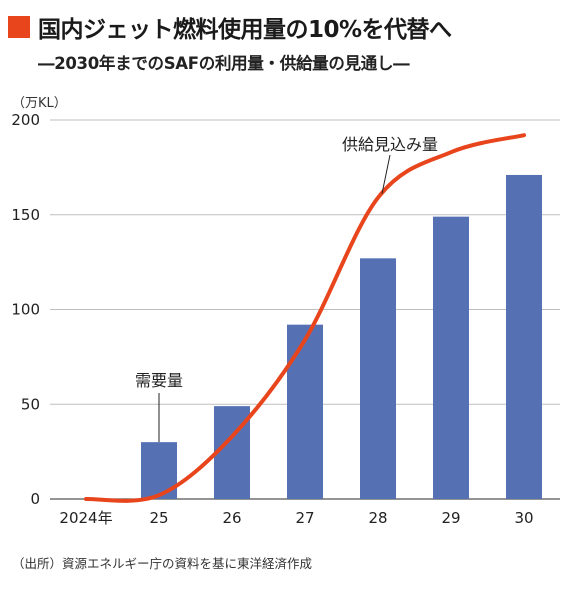 The image size is (570, 590). What do you see at coordinates (30, 404) in the screenshot?
I see `y-tick-label: 50` at bounding box center [30, 404].